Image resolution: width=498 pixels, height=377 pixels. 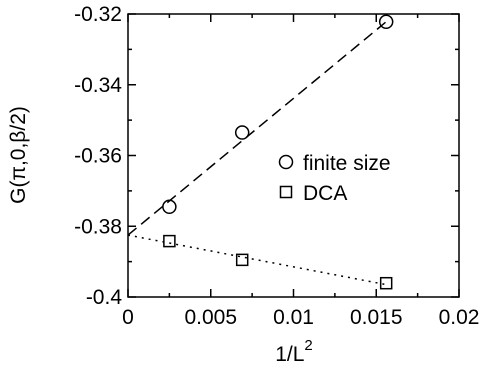 What do you see at coordinates (257, 260) in the screenshot?
I see `dca-fit-line` at bounding box center [257, 260].